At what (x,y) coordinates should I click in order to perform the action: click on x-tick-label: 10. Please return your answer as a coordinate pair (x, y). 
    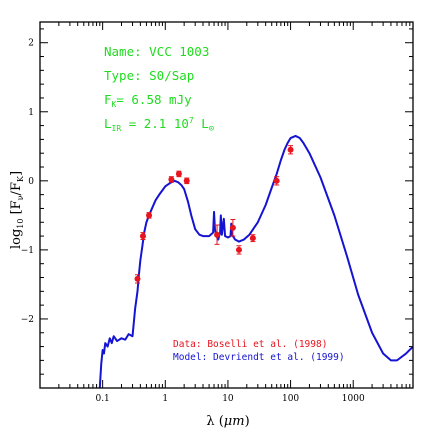
    Looking at the image, I should click on (228, 399).